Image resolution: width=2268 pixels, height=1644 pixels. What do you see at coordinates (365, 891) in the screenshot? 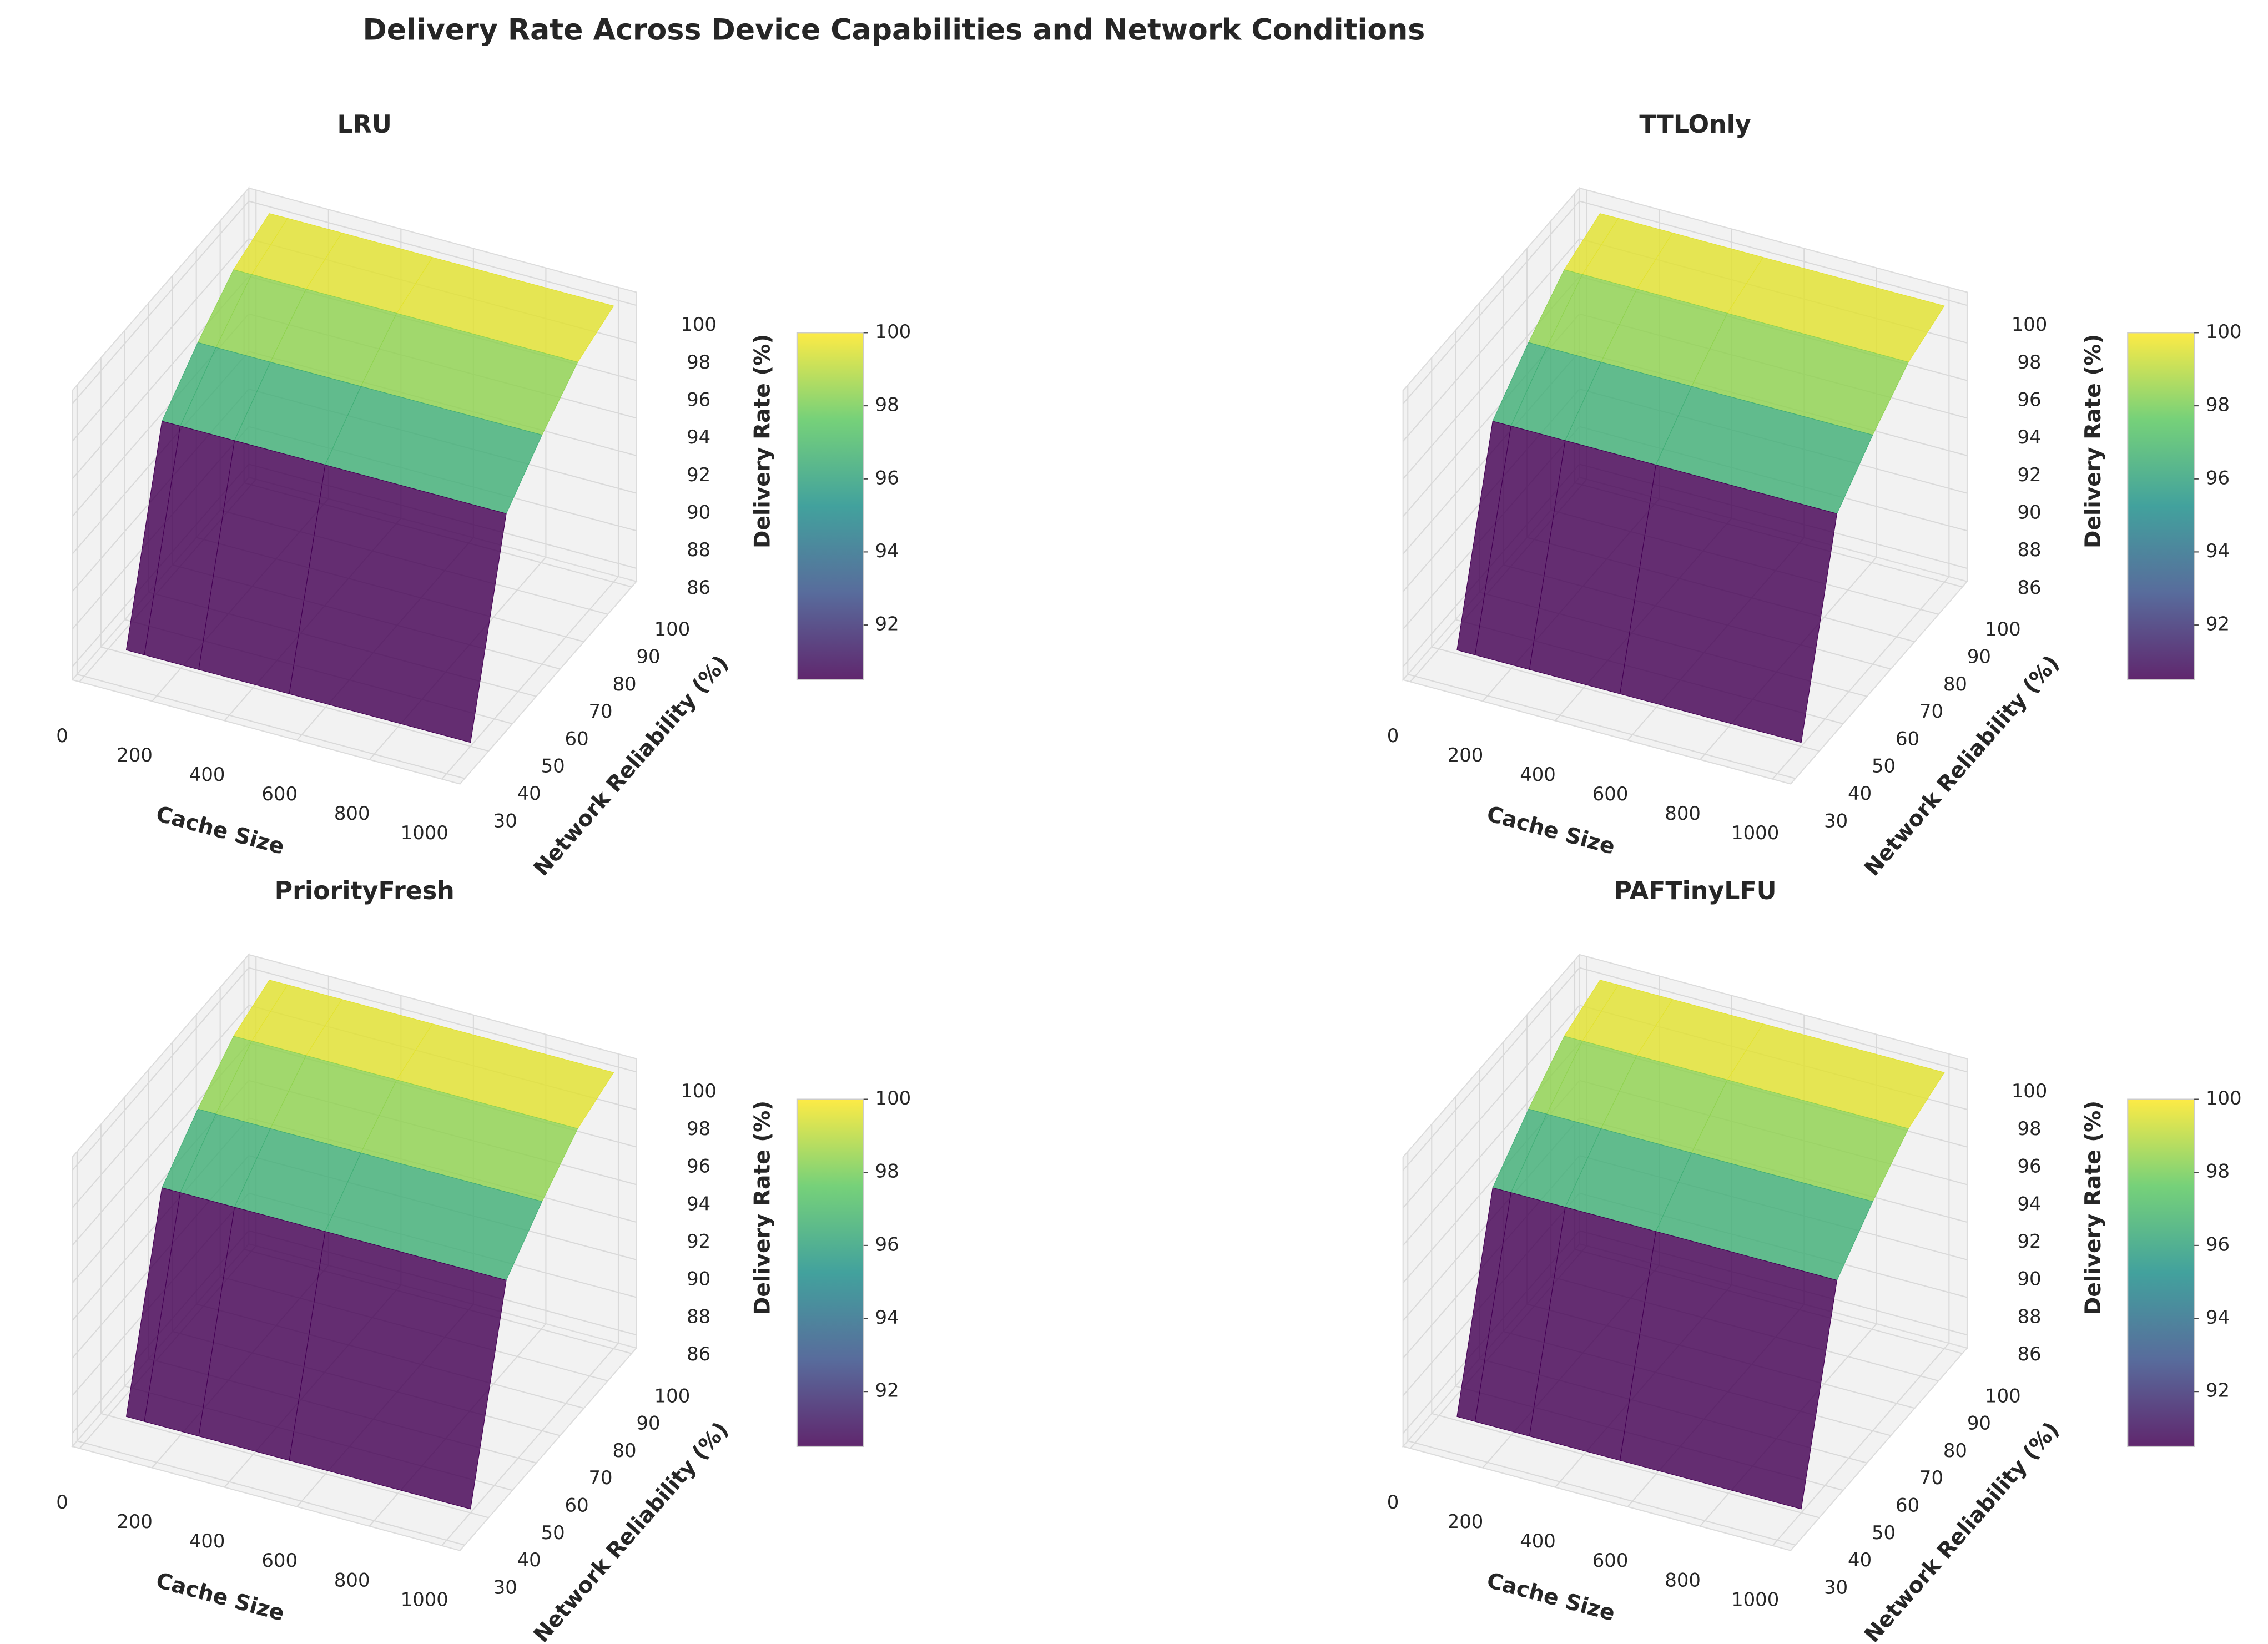
I see `subplot-title: PriorityFresh` at bounding box center [365, 891].